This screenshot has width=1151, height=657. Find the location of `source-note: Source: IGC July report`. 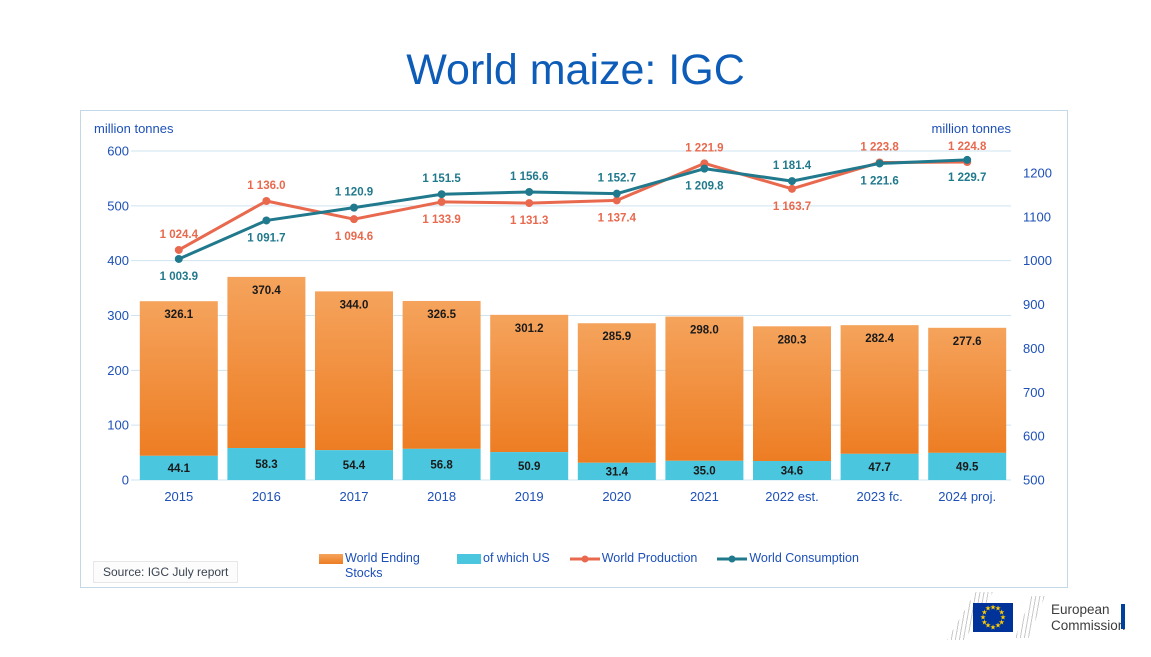

source-note: Source: IGC July report is located at coordinates (166, 572).